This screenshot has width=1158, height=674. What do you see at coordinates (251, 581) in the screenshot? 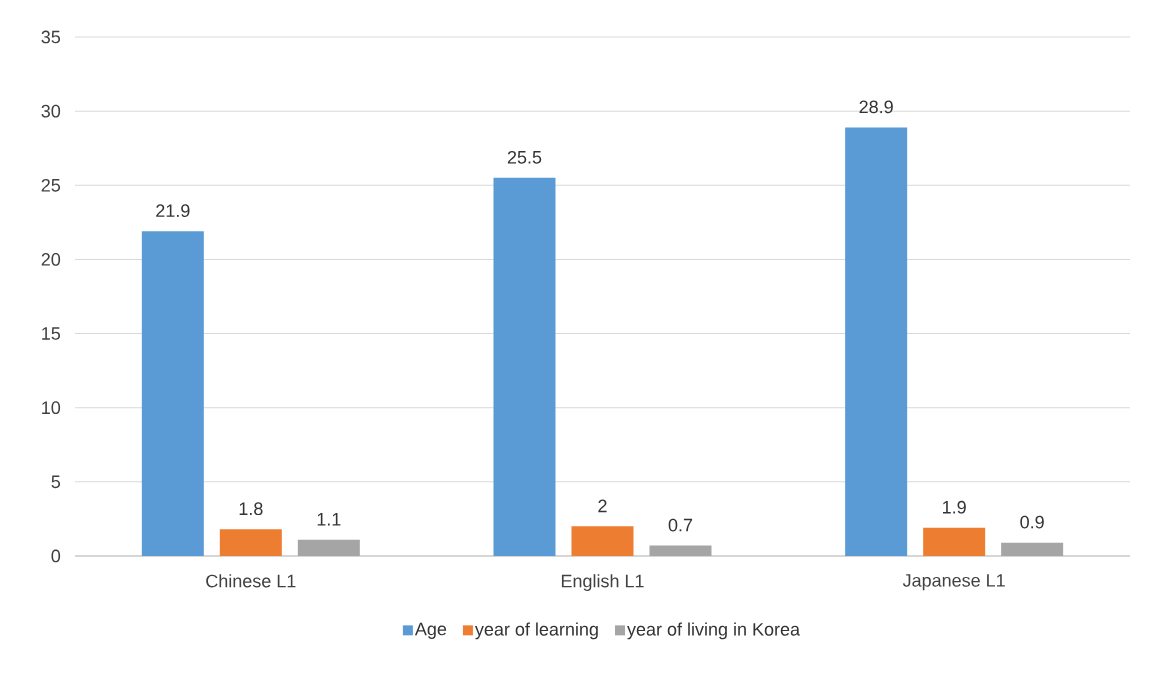
I see `x-tick-label: Chinese L1` at bounding box center [251, 581].